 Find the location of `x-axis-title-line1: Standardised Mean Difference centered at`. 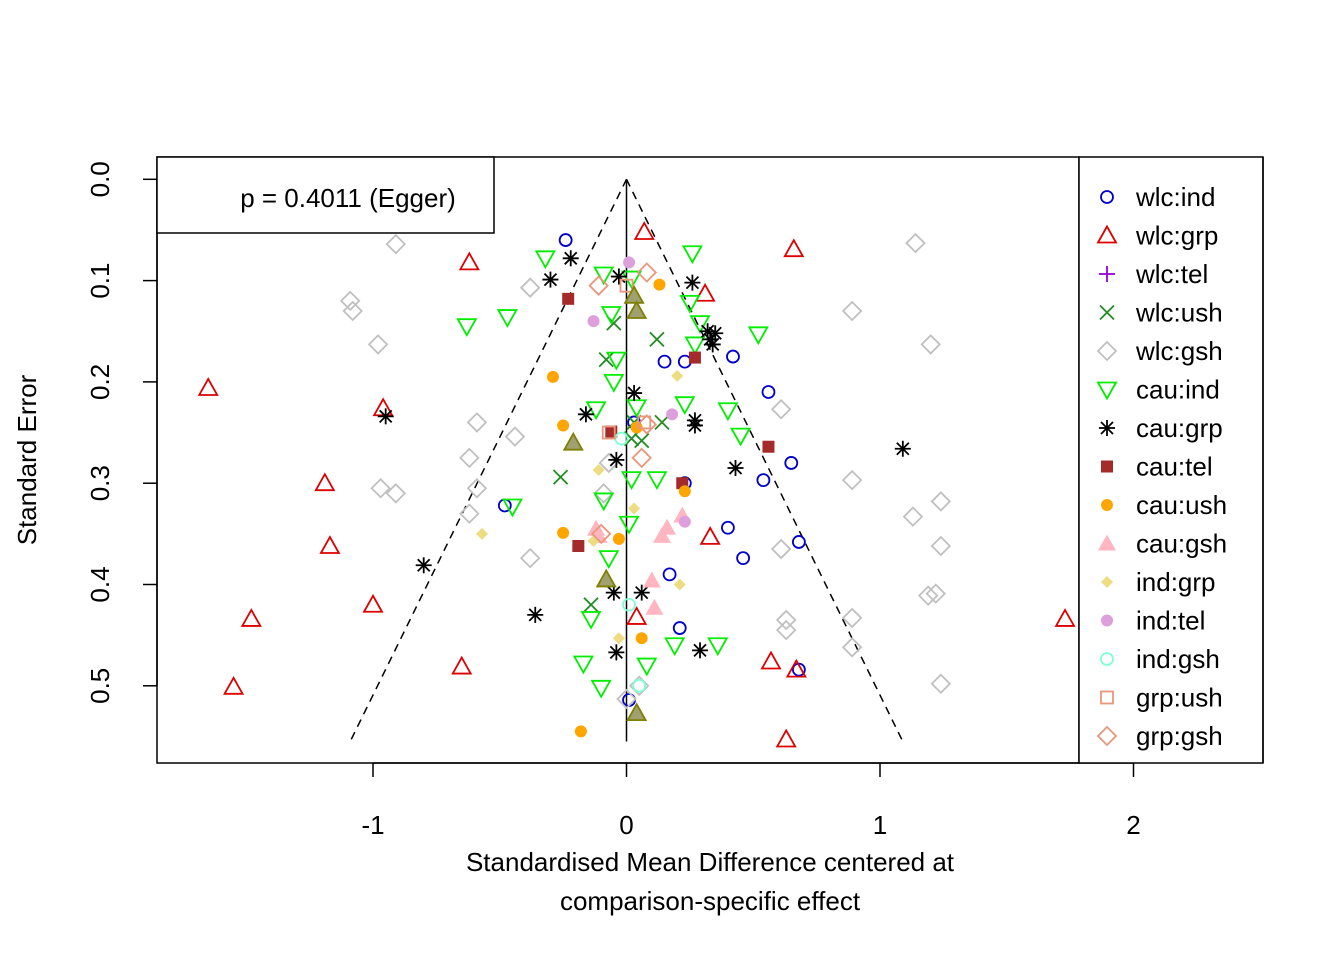

x-axis-title-line1: Standardised Mean Difference centered at is located at coordinates (710, 862).